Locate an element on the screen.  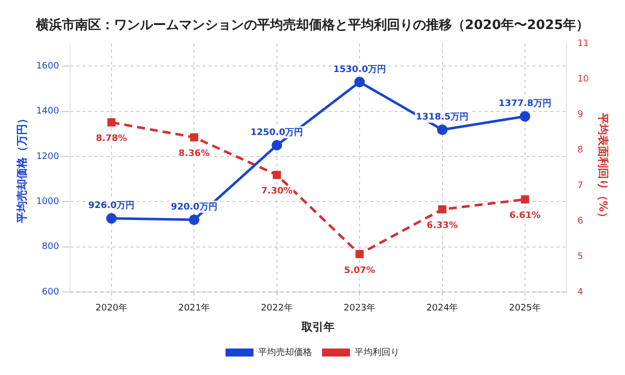
y2-tick-label: 6 is located at coordinates (580, 221).